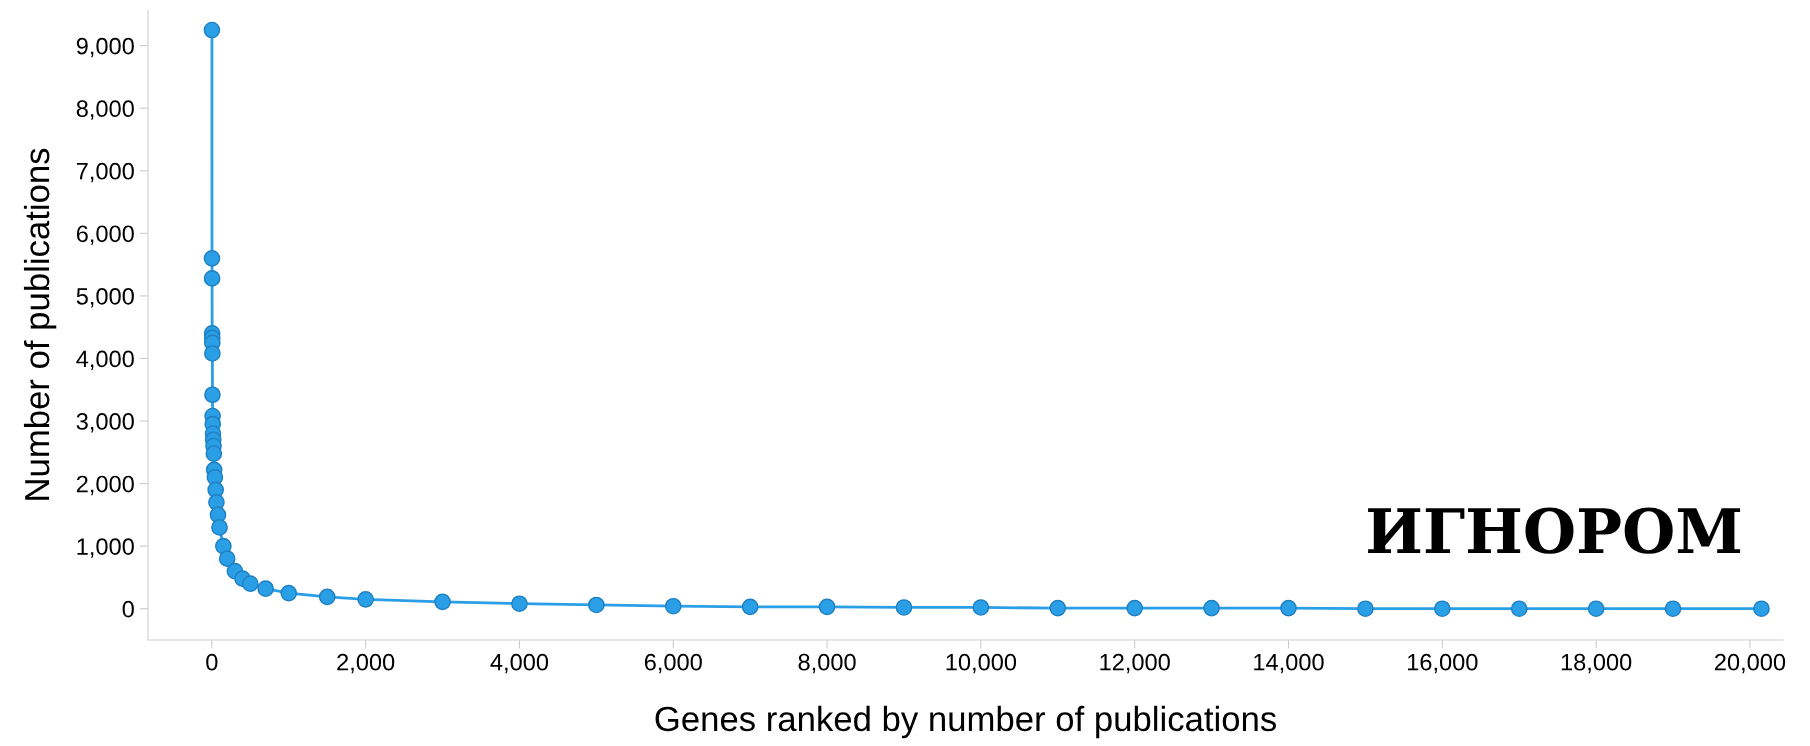  Describe the element at coordinates (1135, 663) in the screenshot. I see `x-tick-label: 12,000` at that location.